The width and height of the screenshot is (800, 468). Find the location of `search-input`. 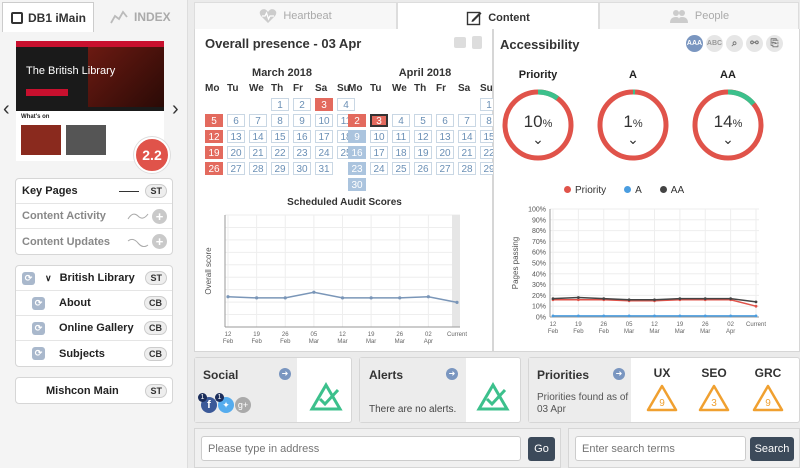

search-input is located at coordinates (660, 448).